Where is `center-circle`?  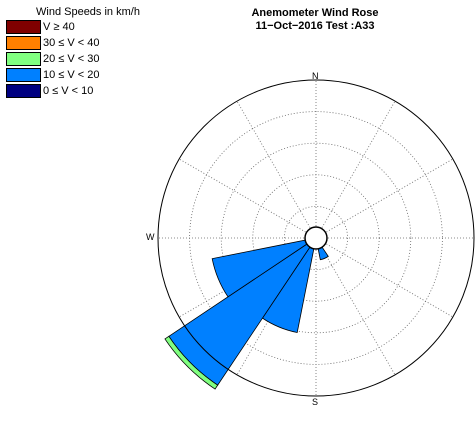
center-circle is located at coordinates (316, 238).